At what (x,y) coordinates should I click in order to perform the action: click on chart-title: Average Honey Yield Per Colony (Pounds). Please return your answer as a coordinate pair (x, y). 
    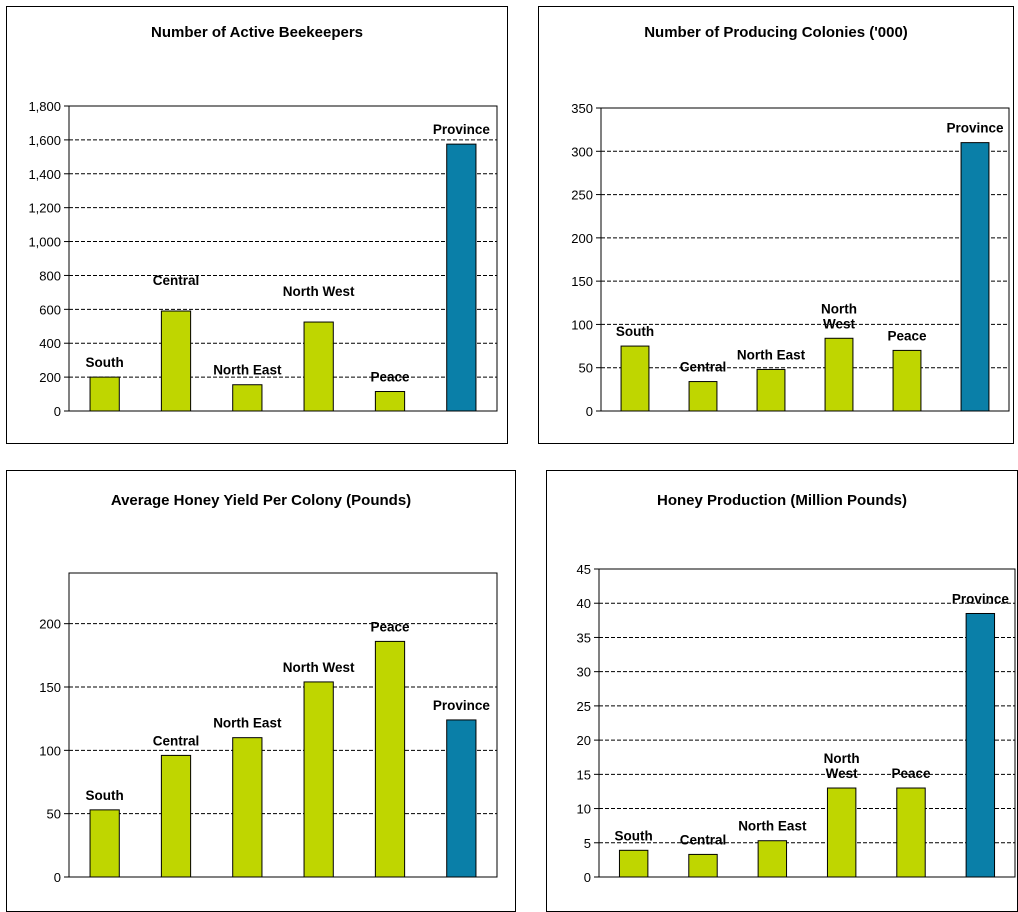
    Looking at the image, I should click on (261, 500).